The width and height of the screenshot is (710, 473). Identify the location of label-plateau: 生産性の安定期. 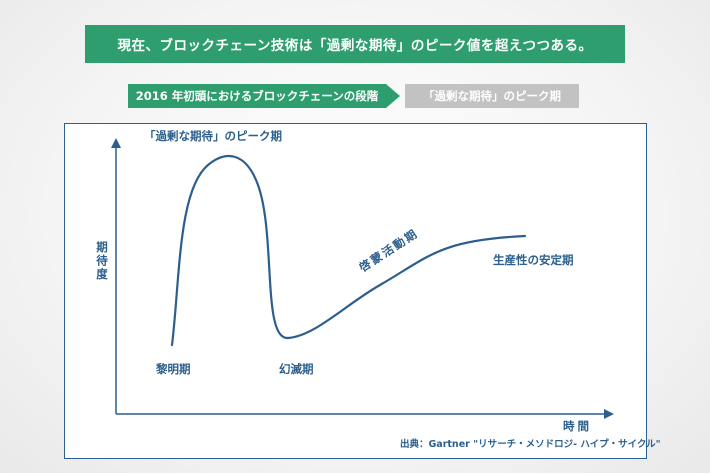
(533, 260).